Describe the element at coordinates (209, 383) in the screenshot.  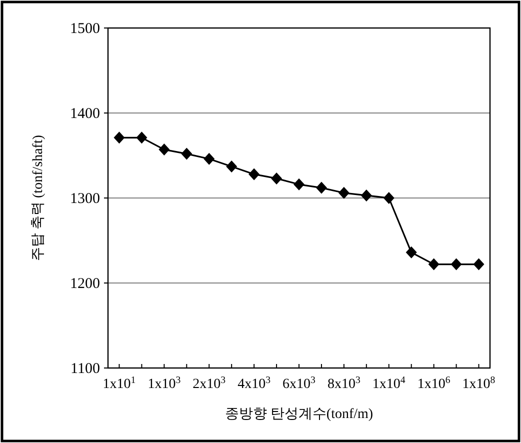
I see `x-tick-label: 2x10$^{3}$` at that location.